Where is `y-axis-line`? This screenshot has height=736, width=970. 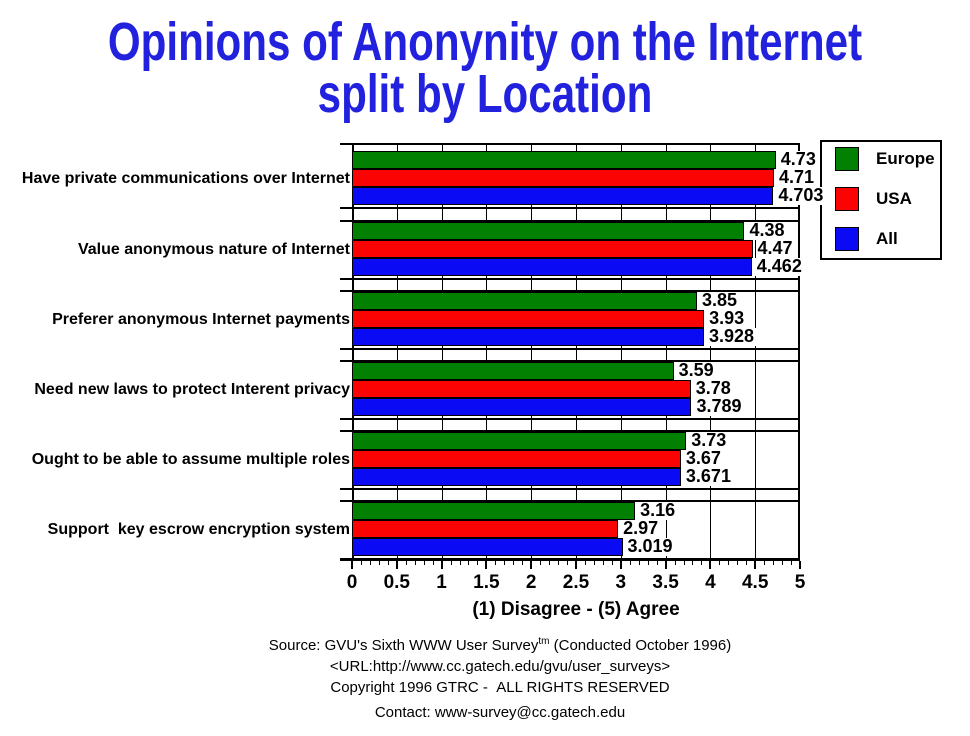 y-axis-line is located at coordinates (353, 351).